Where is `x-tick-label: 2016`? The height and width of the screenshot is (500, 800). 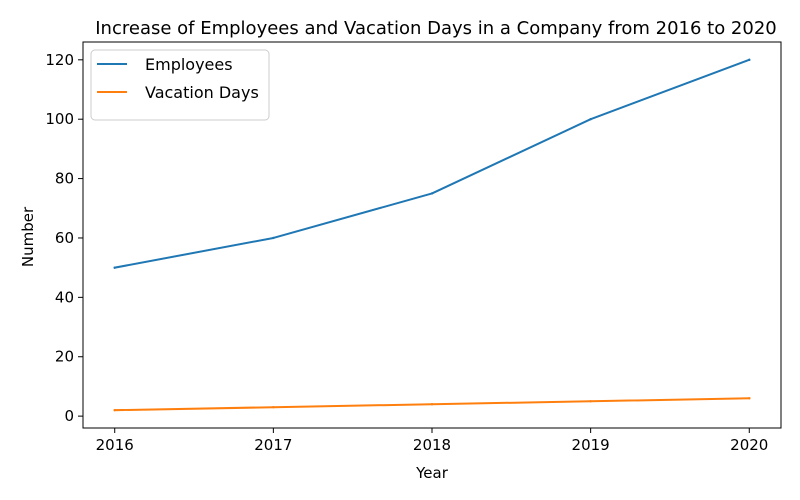
x-tick-label: 2016 is located at coordinates (115, 445).